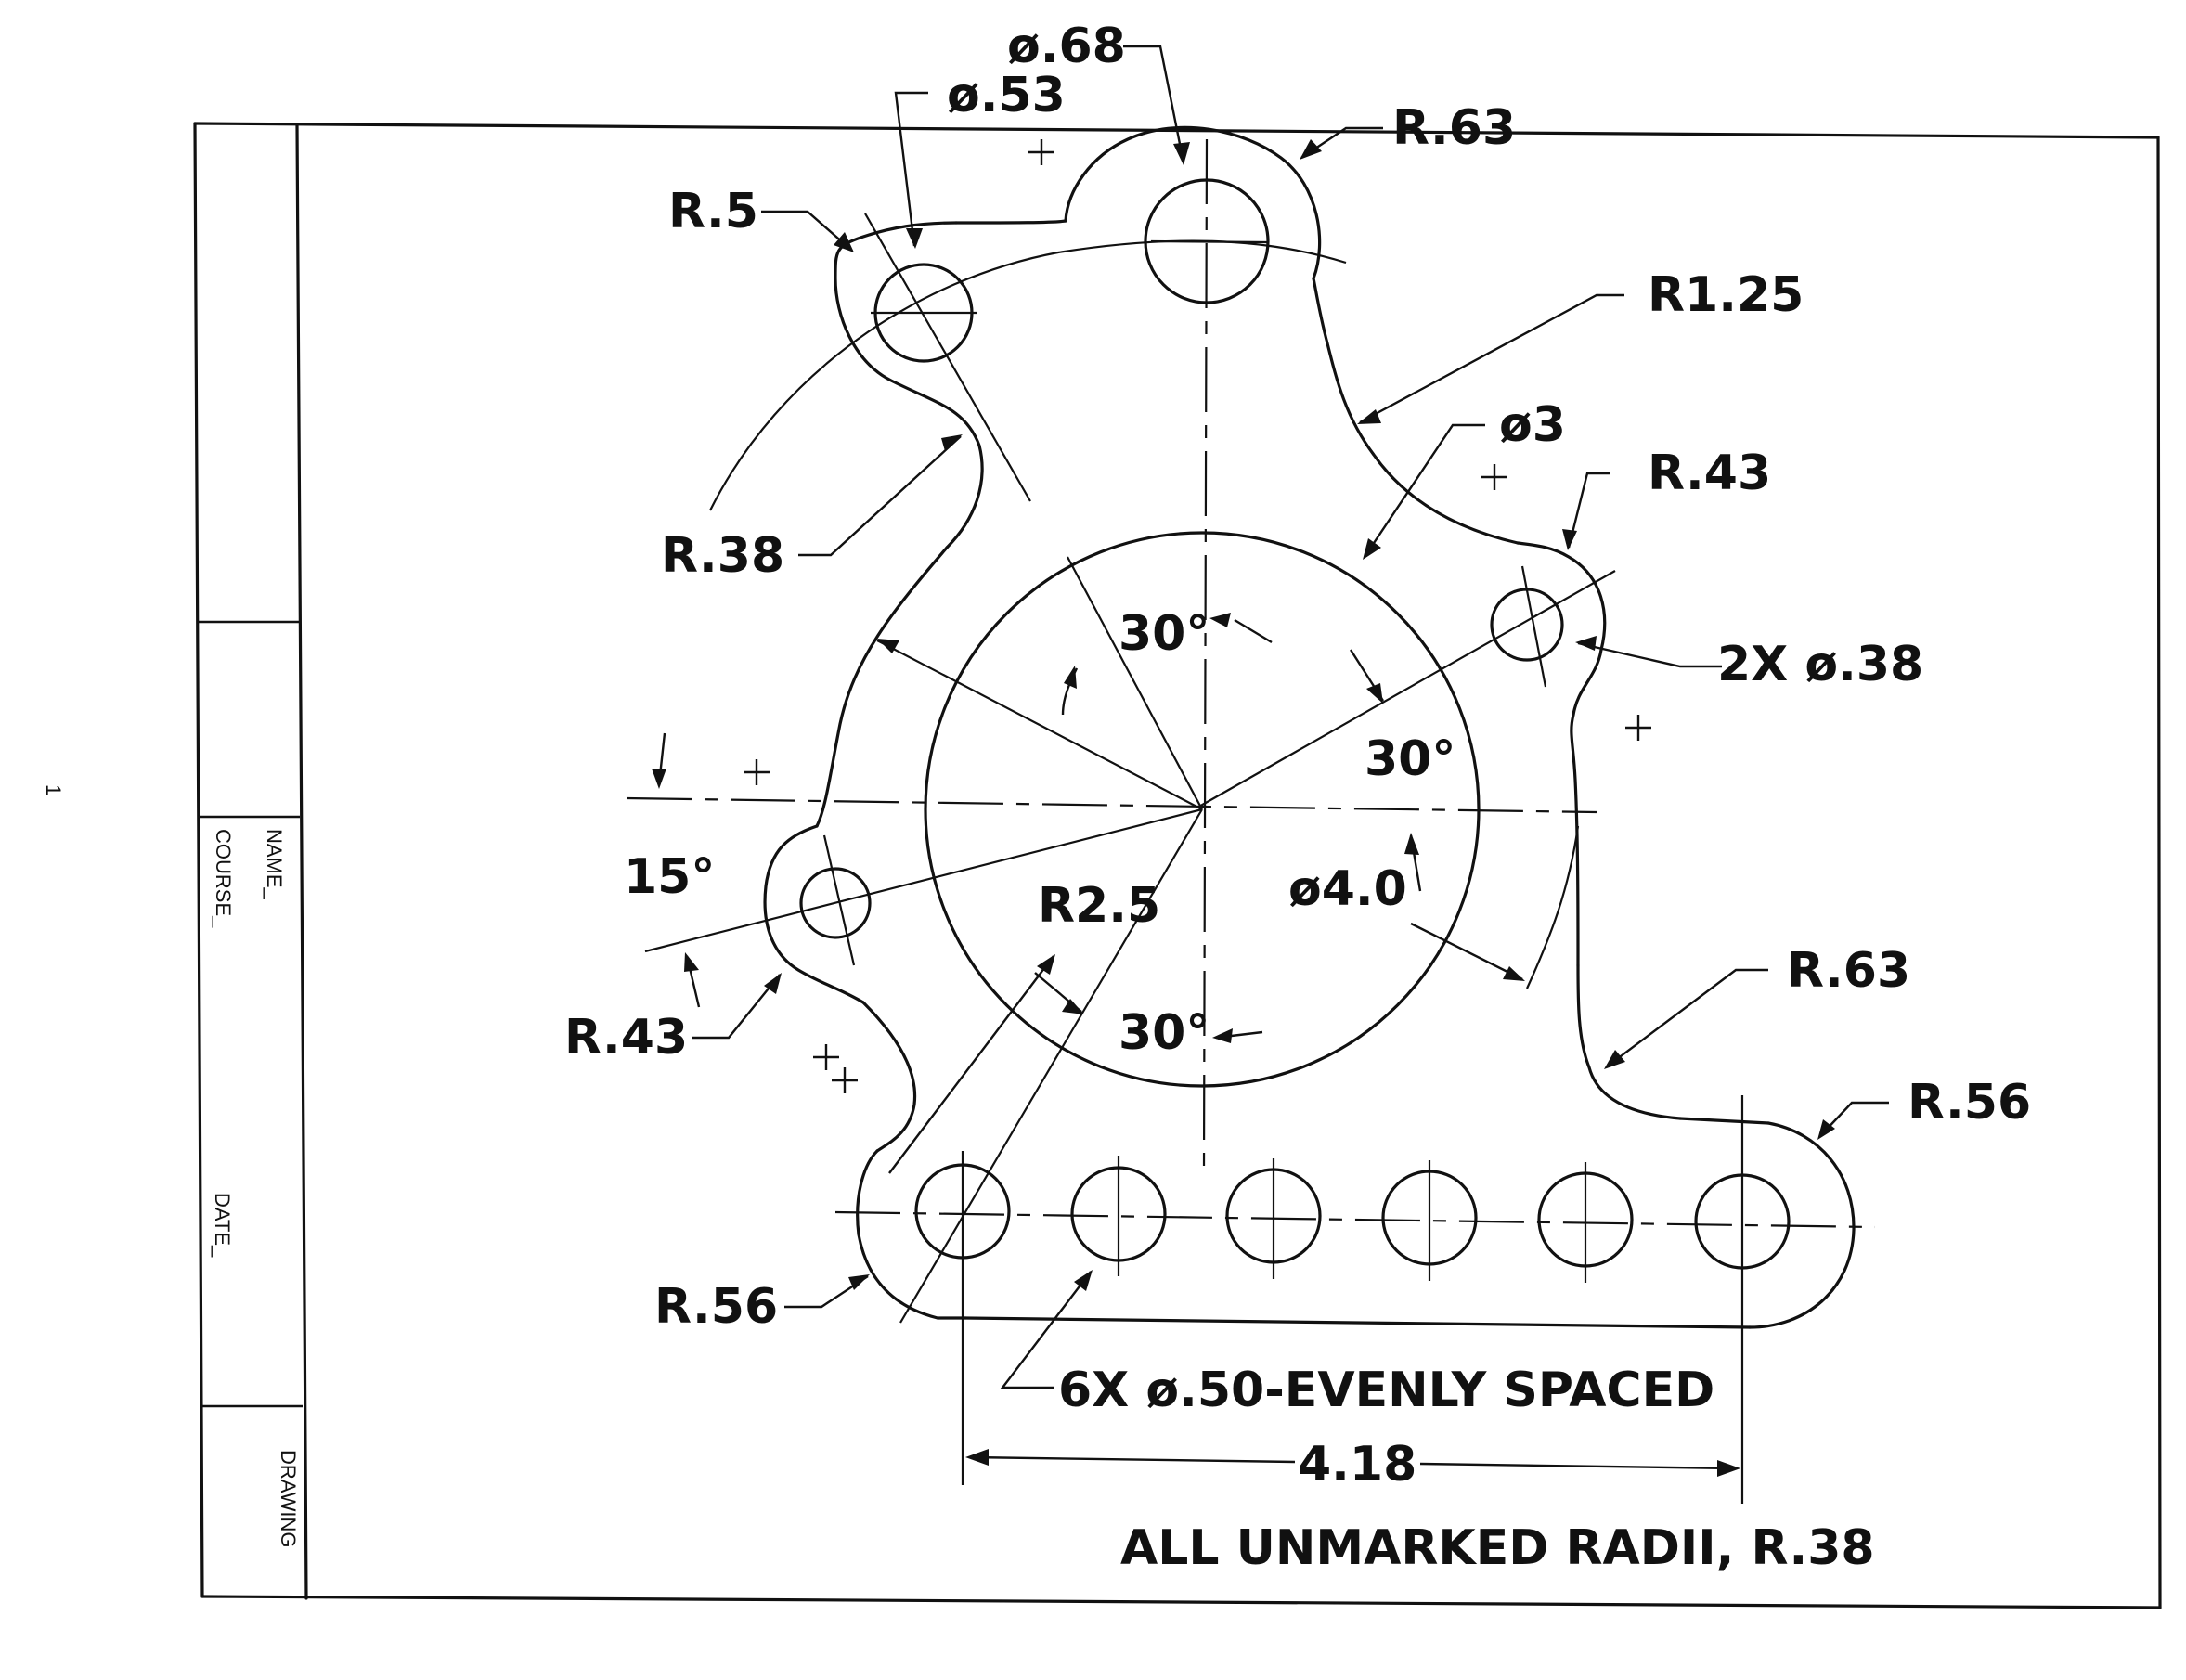 This screenshot has width=2186, height=1680. What do you see at coordinates (669, 877) in the screenshot?
I see `ang-15-label: 15°` at bounding box center [669, 877].